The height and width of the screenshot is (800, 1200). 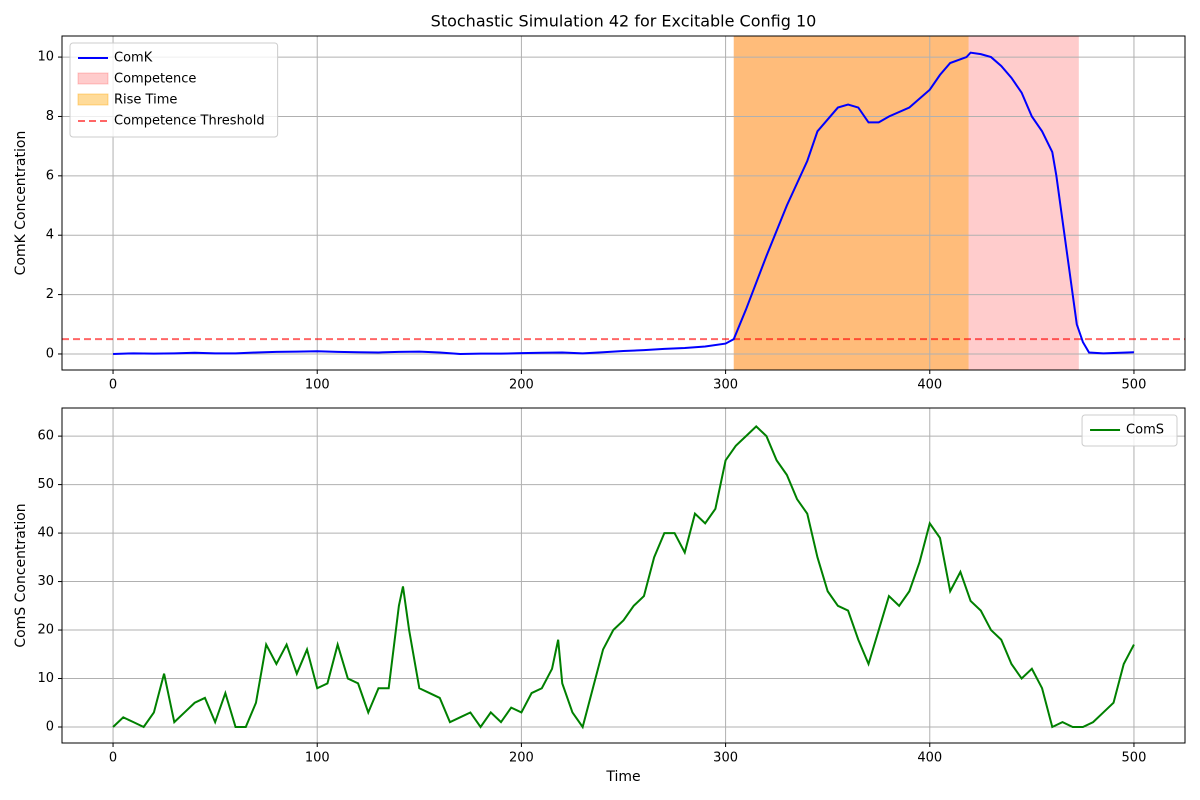 I want to click on y-tick-label: 30, so click(x=45, y=581).